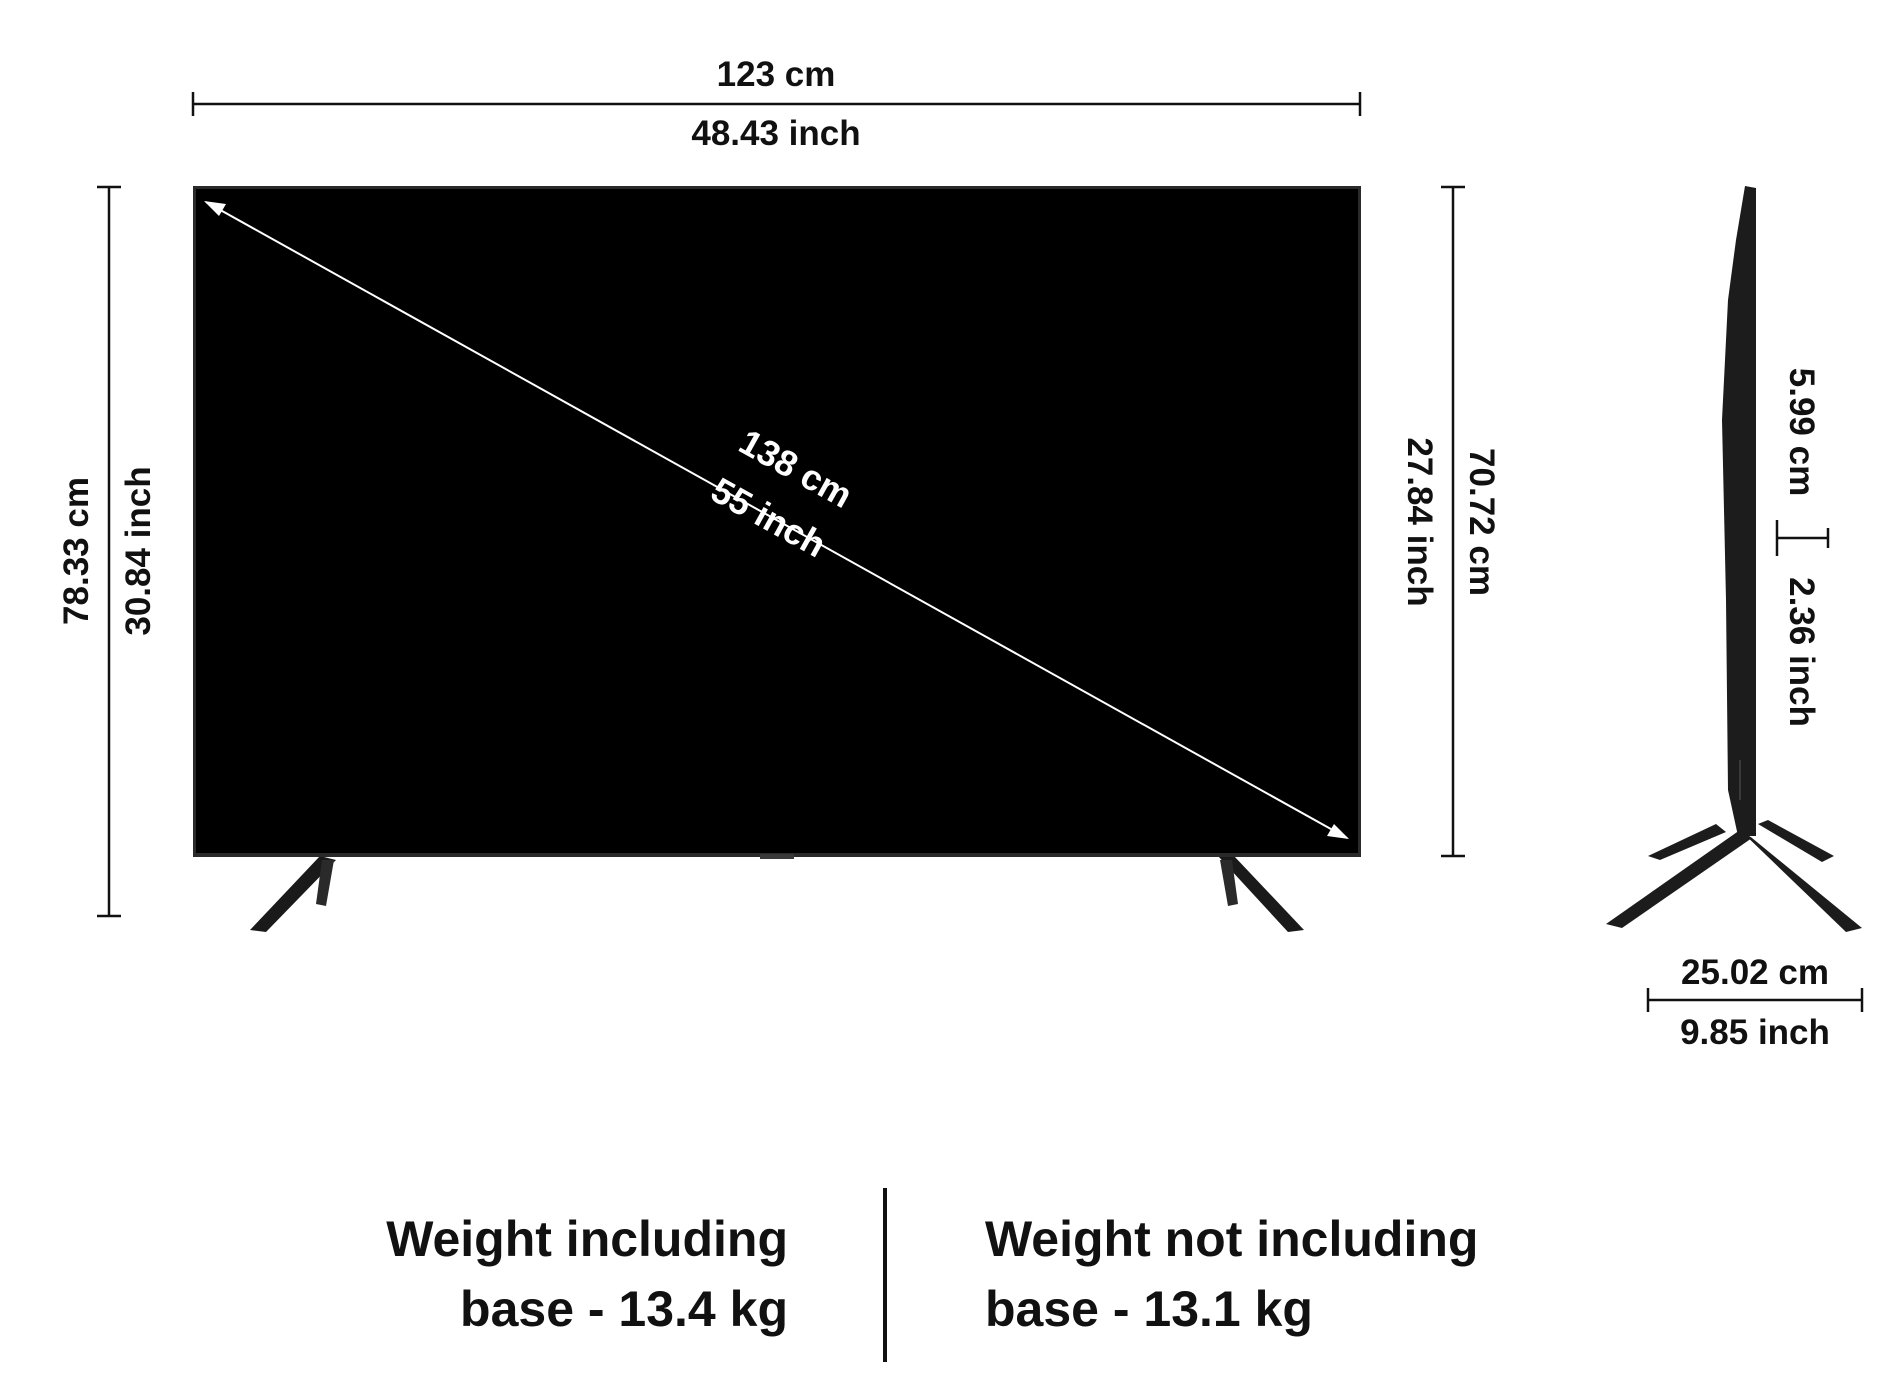 The image size is (1889, 1381). Describe the element at coordinates (1231, 1239) in the screenshot. I see `weight-without-base-line1: Weight not including` at that location.